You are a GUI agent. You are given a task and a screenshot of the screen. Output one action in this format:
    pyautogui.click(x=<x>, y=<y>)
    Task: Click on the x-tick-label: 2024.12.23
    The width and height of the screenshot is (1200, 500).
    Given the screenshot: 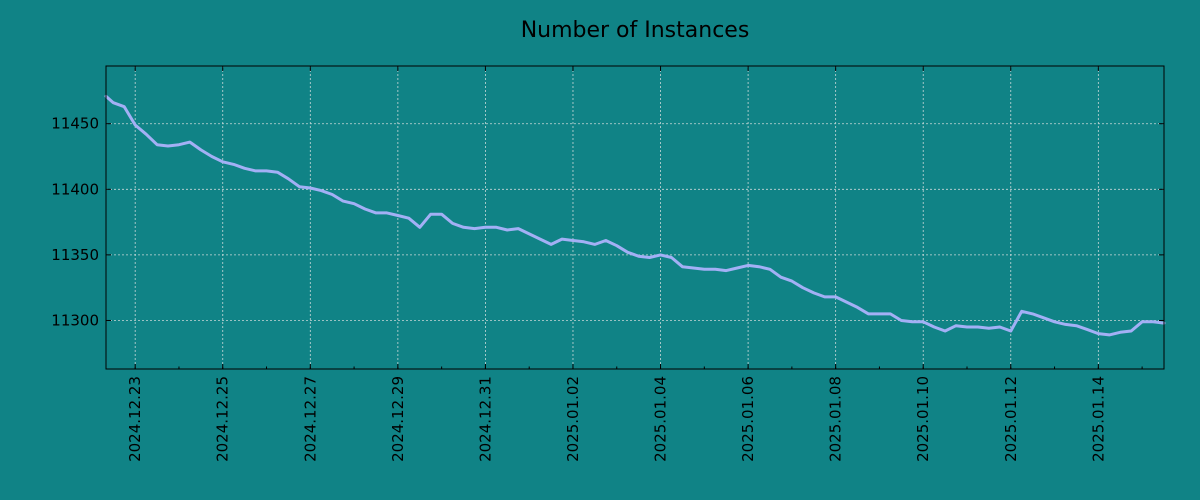 What is the action you would take?
    pyautogui.click(x=135, y=419)
    